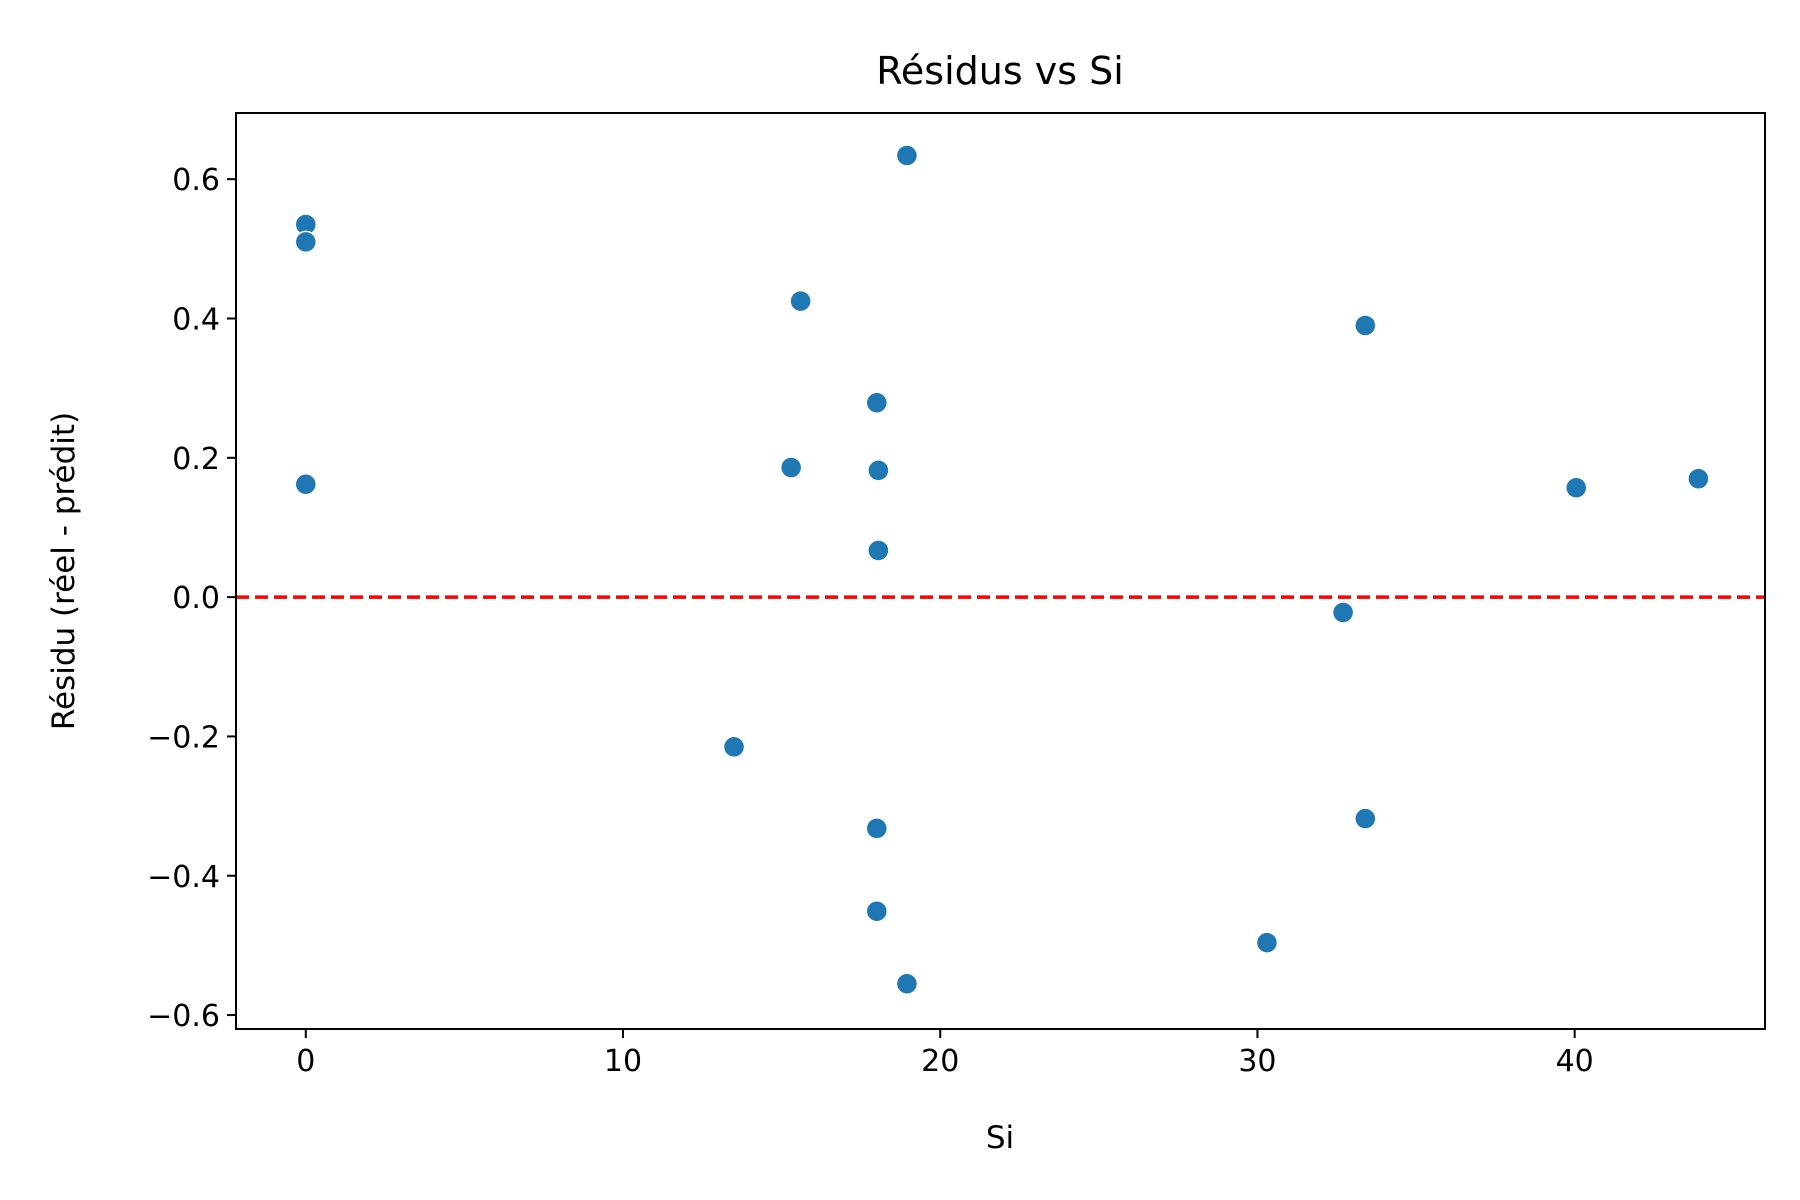 The height and width of the screenshot is (1200, 1800). I want to click on x-tick-label: 20, so click(940, 1061).